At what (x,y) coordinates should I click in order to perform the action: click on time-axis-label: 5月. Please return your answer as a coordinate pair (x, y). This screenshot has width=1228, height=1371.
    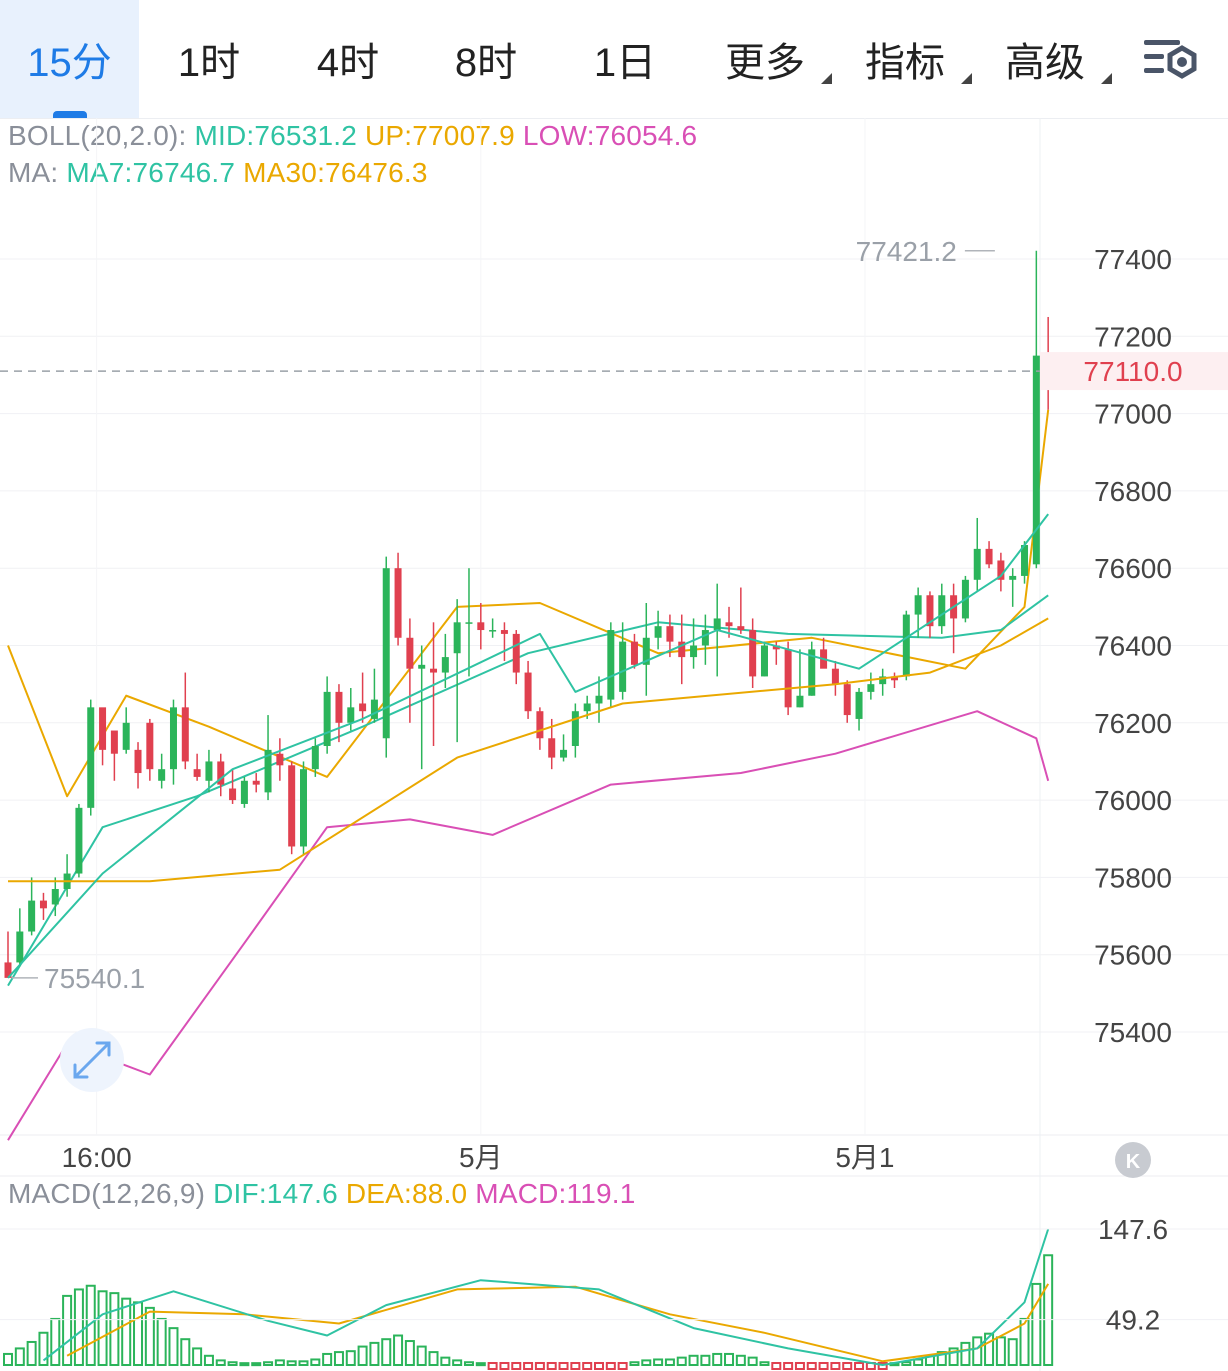
    Looking at the image, I should click on (481, 1157).